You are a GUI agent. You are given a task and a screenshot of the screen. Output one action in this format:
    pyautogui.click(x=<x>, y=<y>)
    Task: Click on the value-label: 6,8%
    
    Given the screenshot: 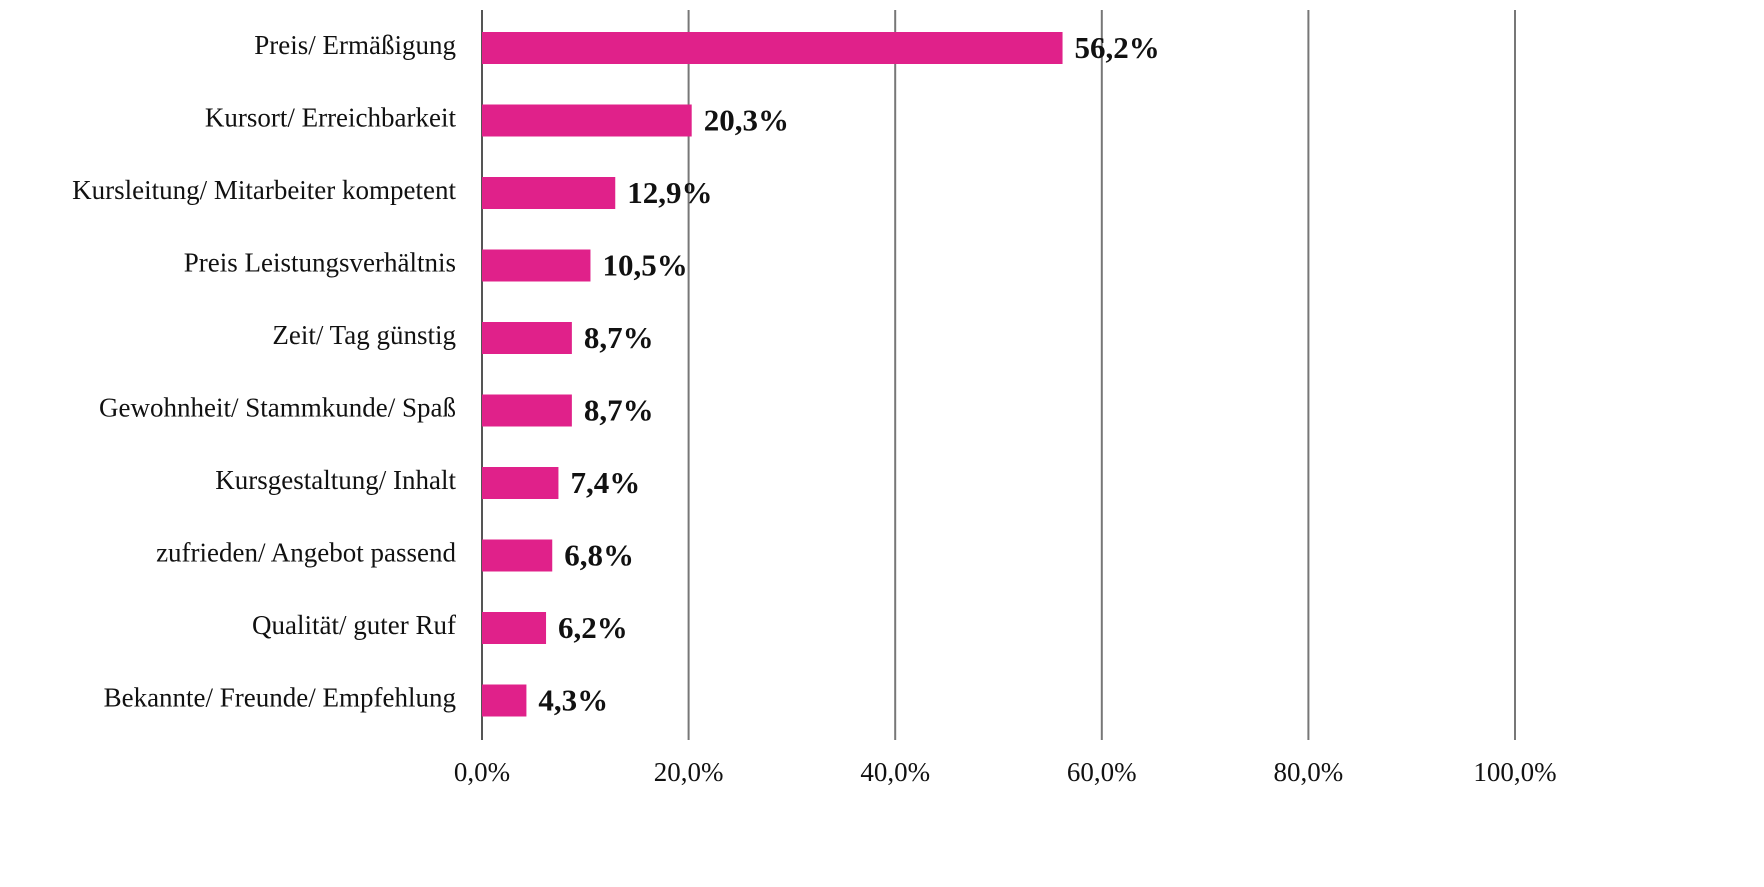 What is the action you would take?
    pyautogui.click(x=599, y=555)
    